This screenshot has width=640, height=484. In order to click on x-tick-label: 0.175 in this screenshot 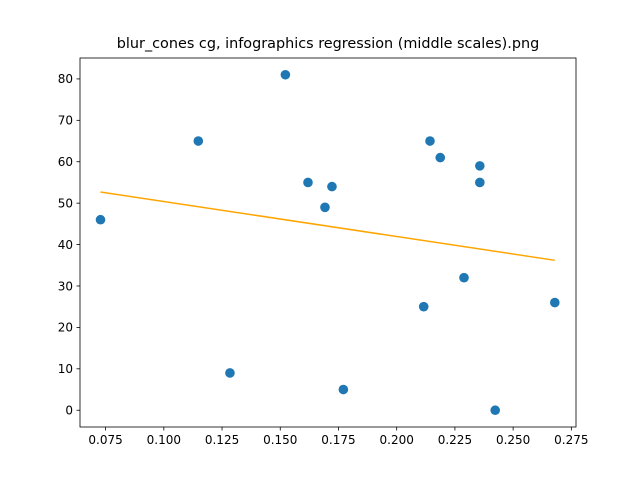, I will do `click(338, 440)`.